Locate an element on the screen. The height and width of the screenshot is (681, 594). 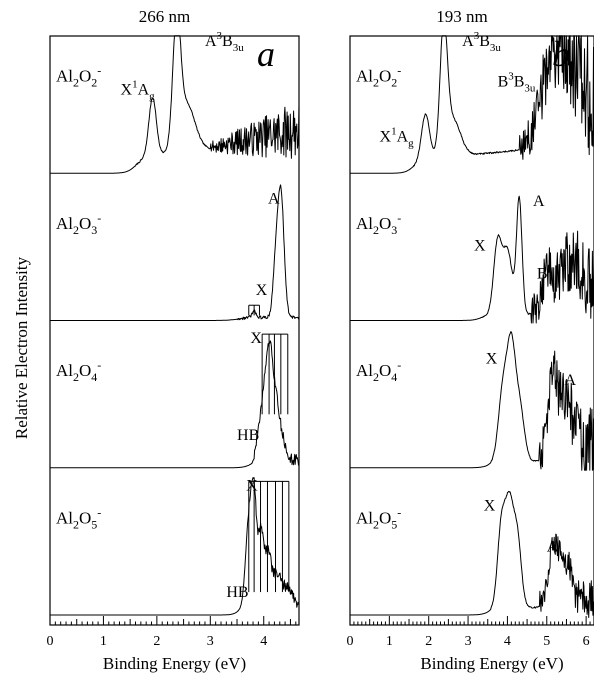
x-tick-label: 5 is located at coordinates (546, 641).